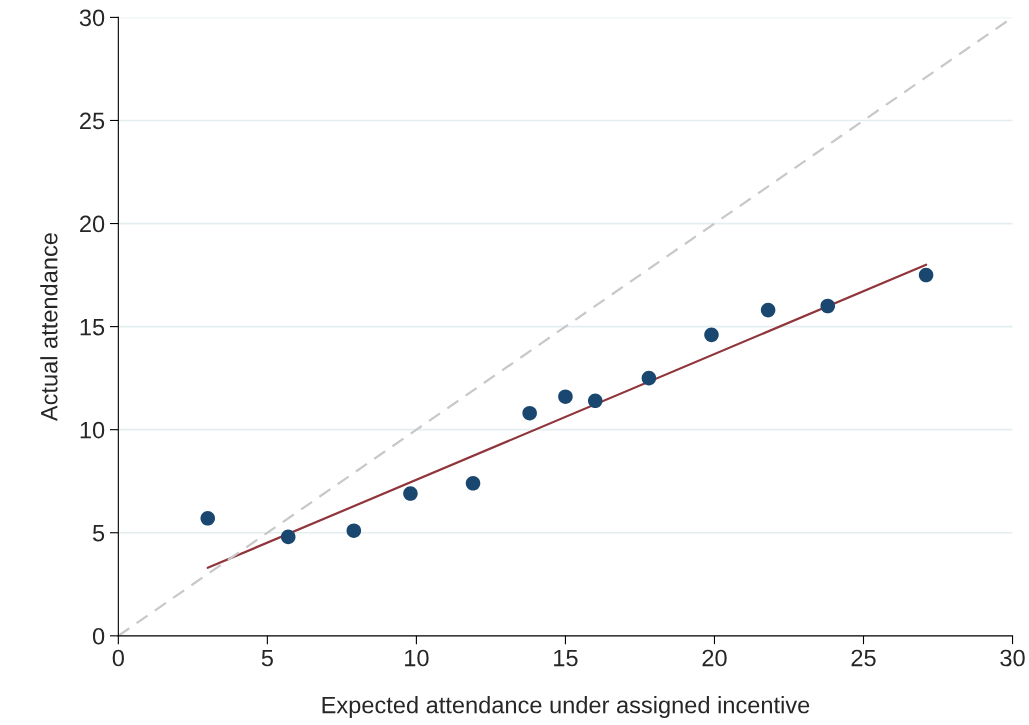 The width and height of the screenshot is (1029, 725). Describe the element at coordinates (566, 658) in the screenshot. I see `x-tick-label: 15` at that location.